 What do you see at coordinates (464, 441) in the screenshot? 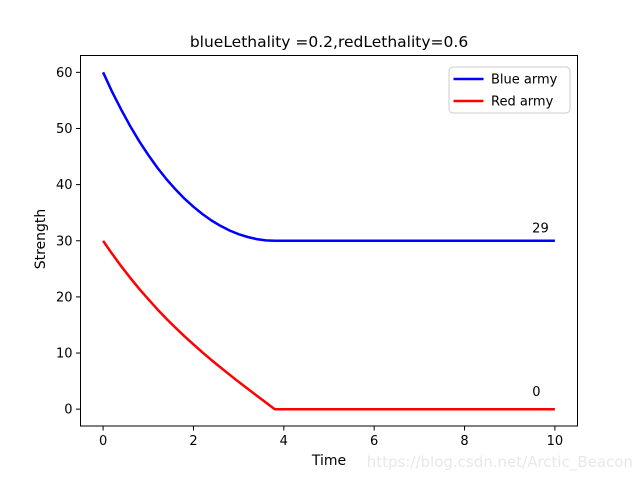
I see `x-tick-label: 8` at bounding box center [464, 441].